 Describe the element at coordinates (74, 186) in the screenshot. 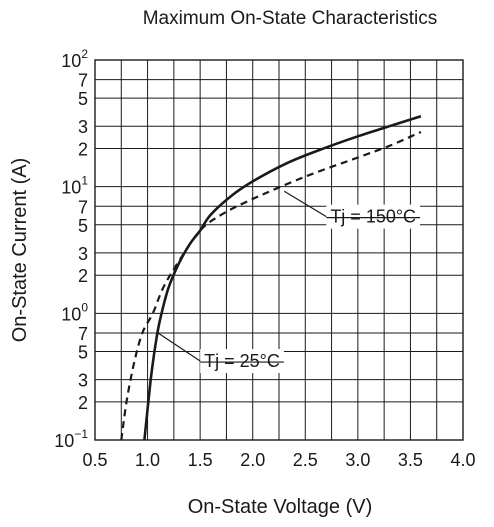

I see `y-tick-label: 10¹` at that location.